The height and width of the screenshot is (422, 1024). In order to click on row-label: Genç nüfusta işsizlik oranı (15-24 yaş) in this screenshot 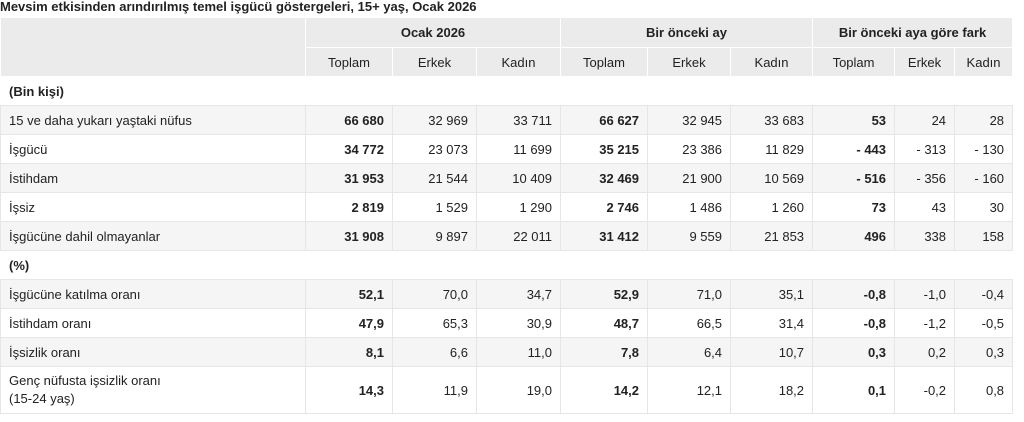, I will do `click(153, 390)`.